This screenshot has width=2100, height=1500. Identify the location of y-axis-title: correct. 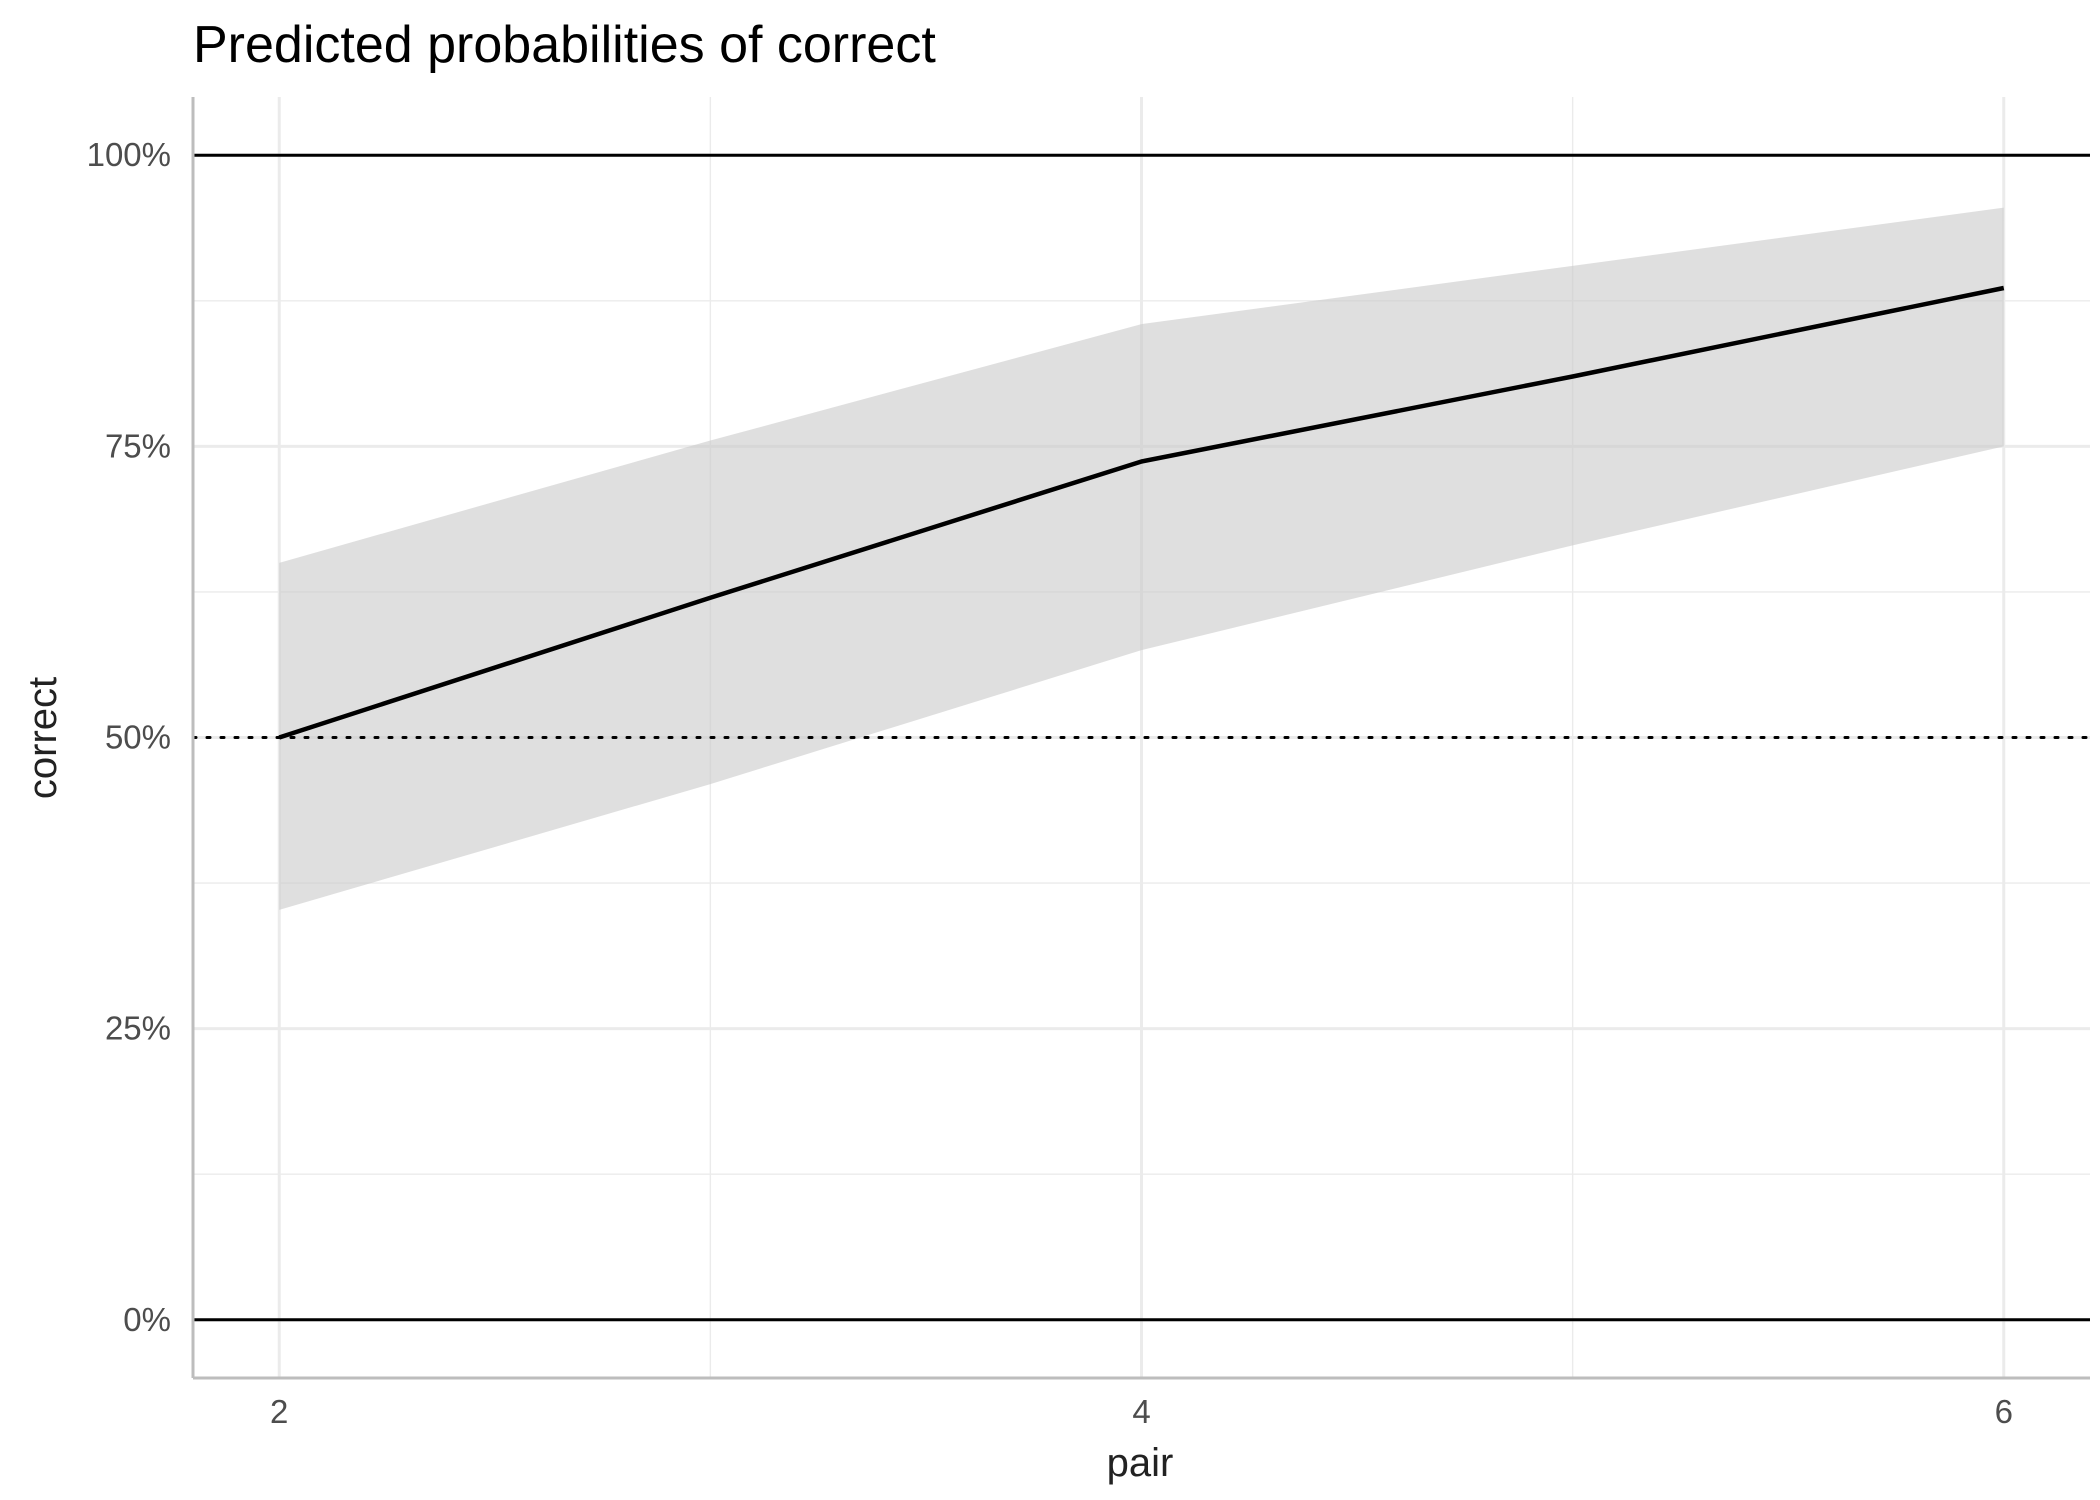
(43, 738).